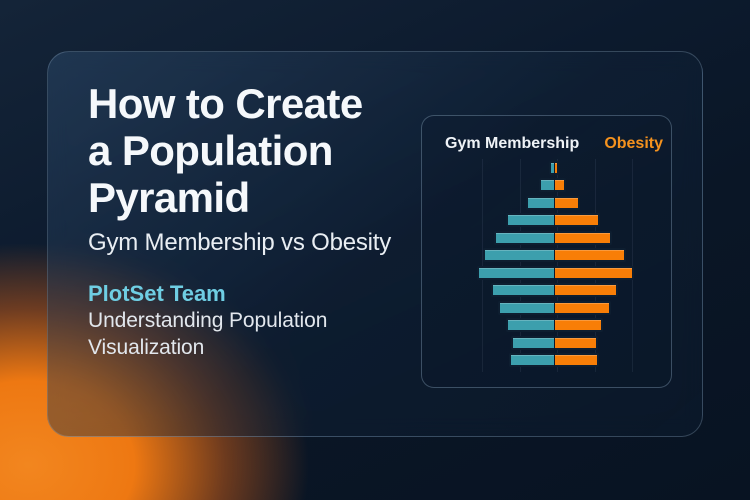  What do you see at coordinates (240, 242) in the screenshot?
I see `subtitle: Gym Membership vs Obesity` at bounding box center [240, 242].